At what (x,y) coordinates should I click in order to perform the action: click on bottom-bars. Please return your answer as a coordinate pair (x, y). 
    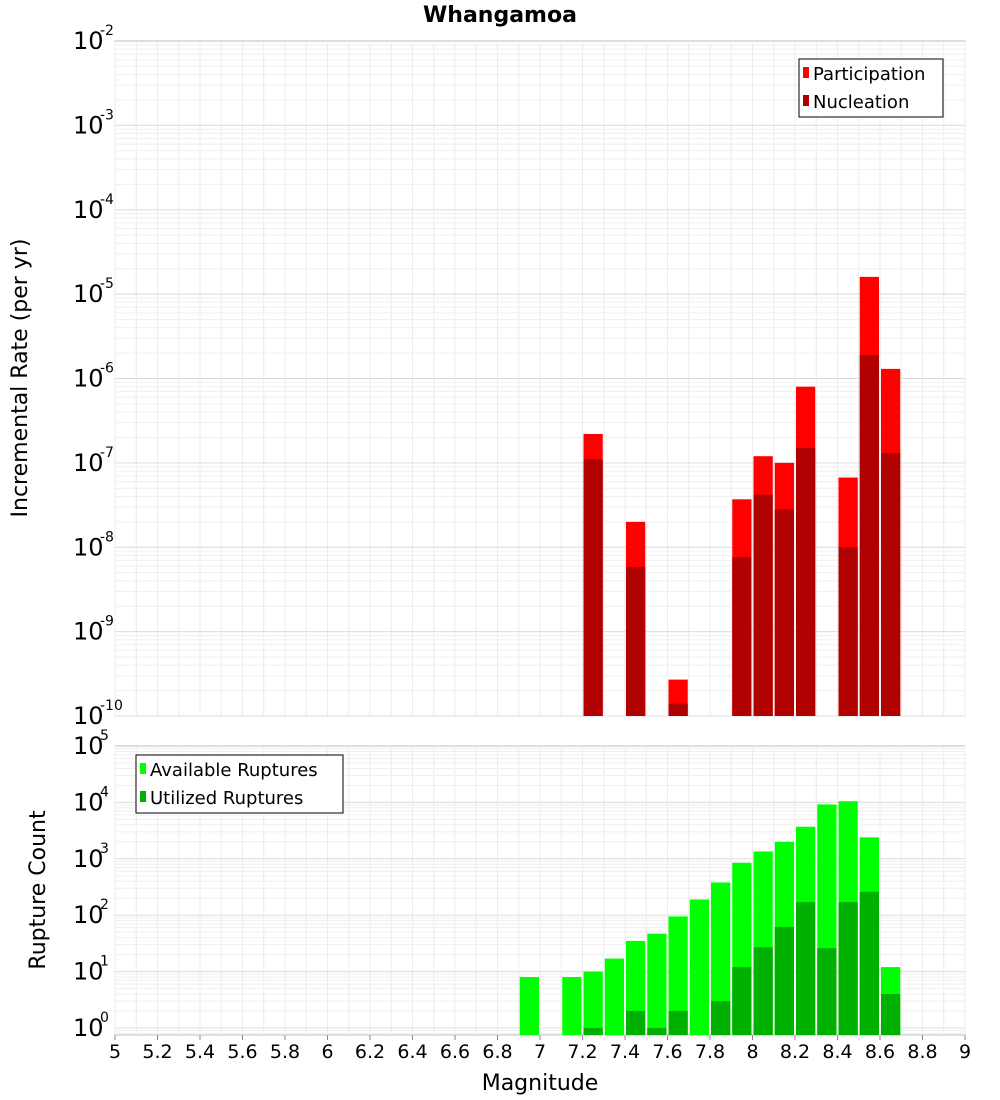
    Looking at the image, I should click on (710, 918).